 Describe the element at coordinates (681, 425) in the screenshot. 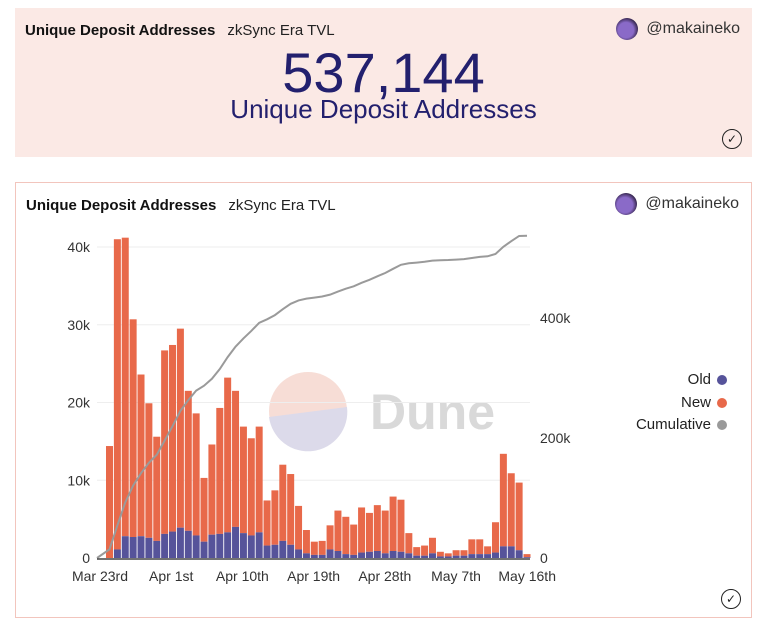

I see `legend-cumulative: Cumulative` at that location.